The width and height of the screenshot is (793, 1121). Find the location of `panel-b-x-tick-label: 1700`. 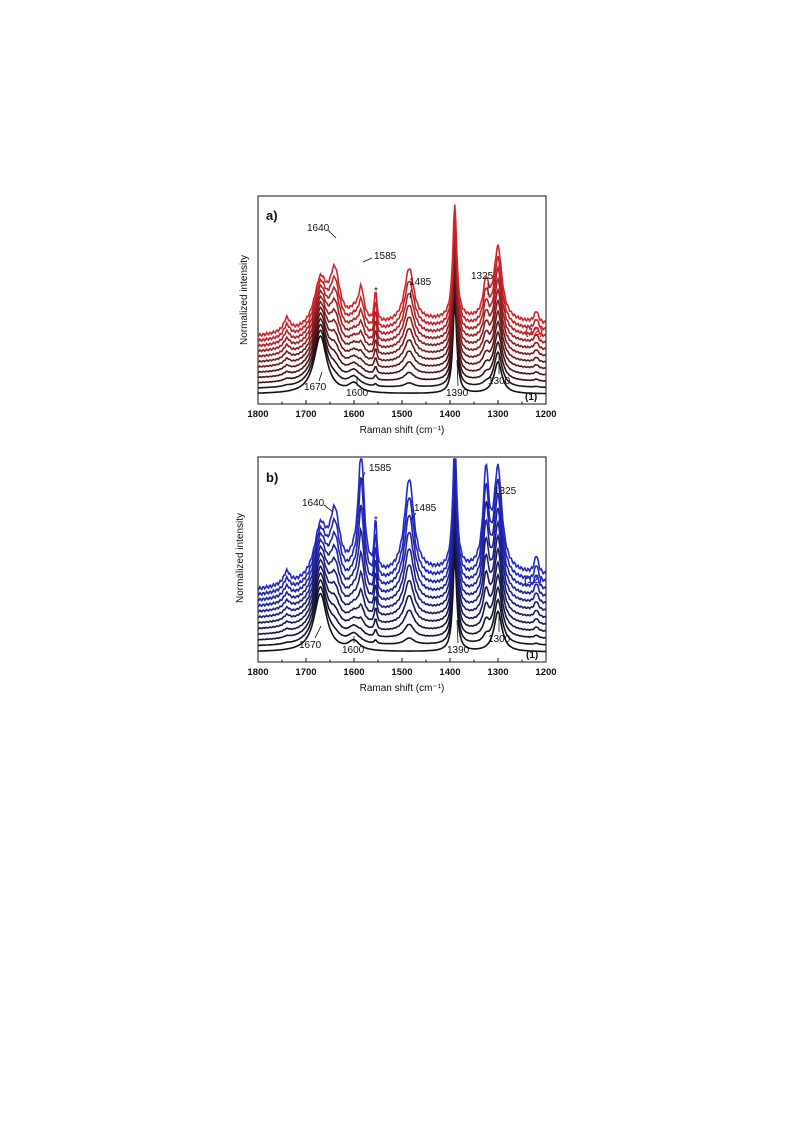

panel-b-x-tick-label: 1700 is located at coordinates (305, 672).